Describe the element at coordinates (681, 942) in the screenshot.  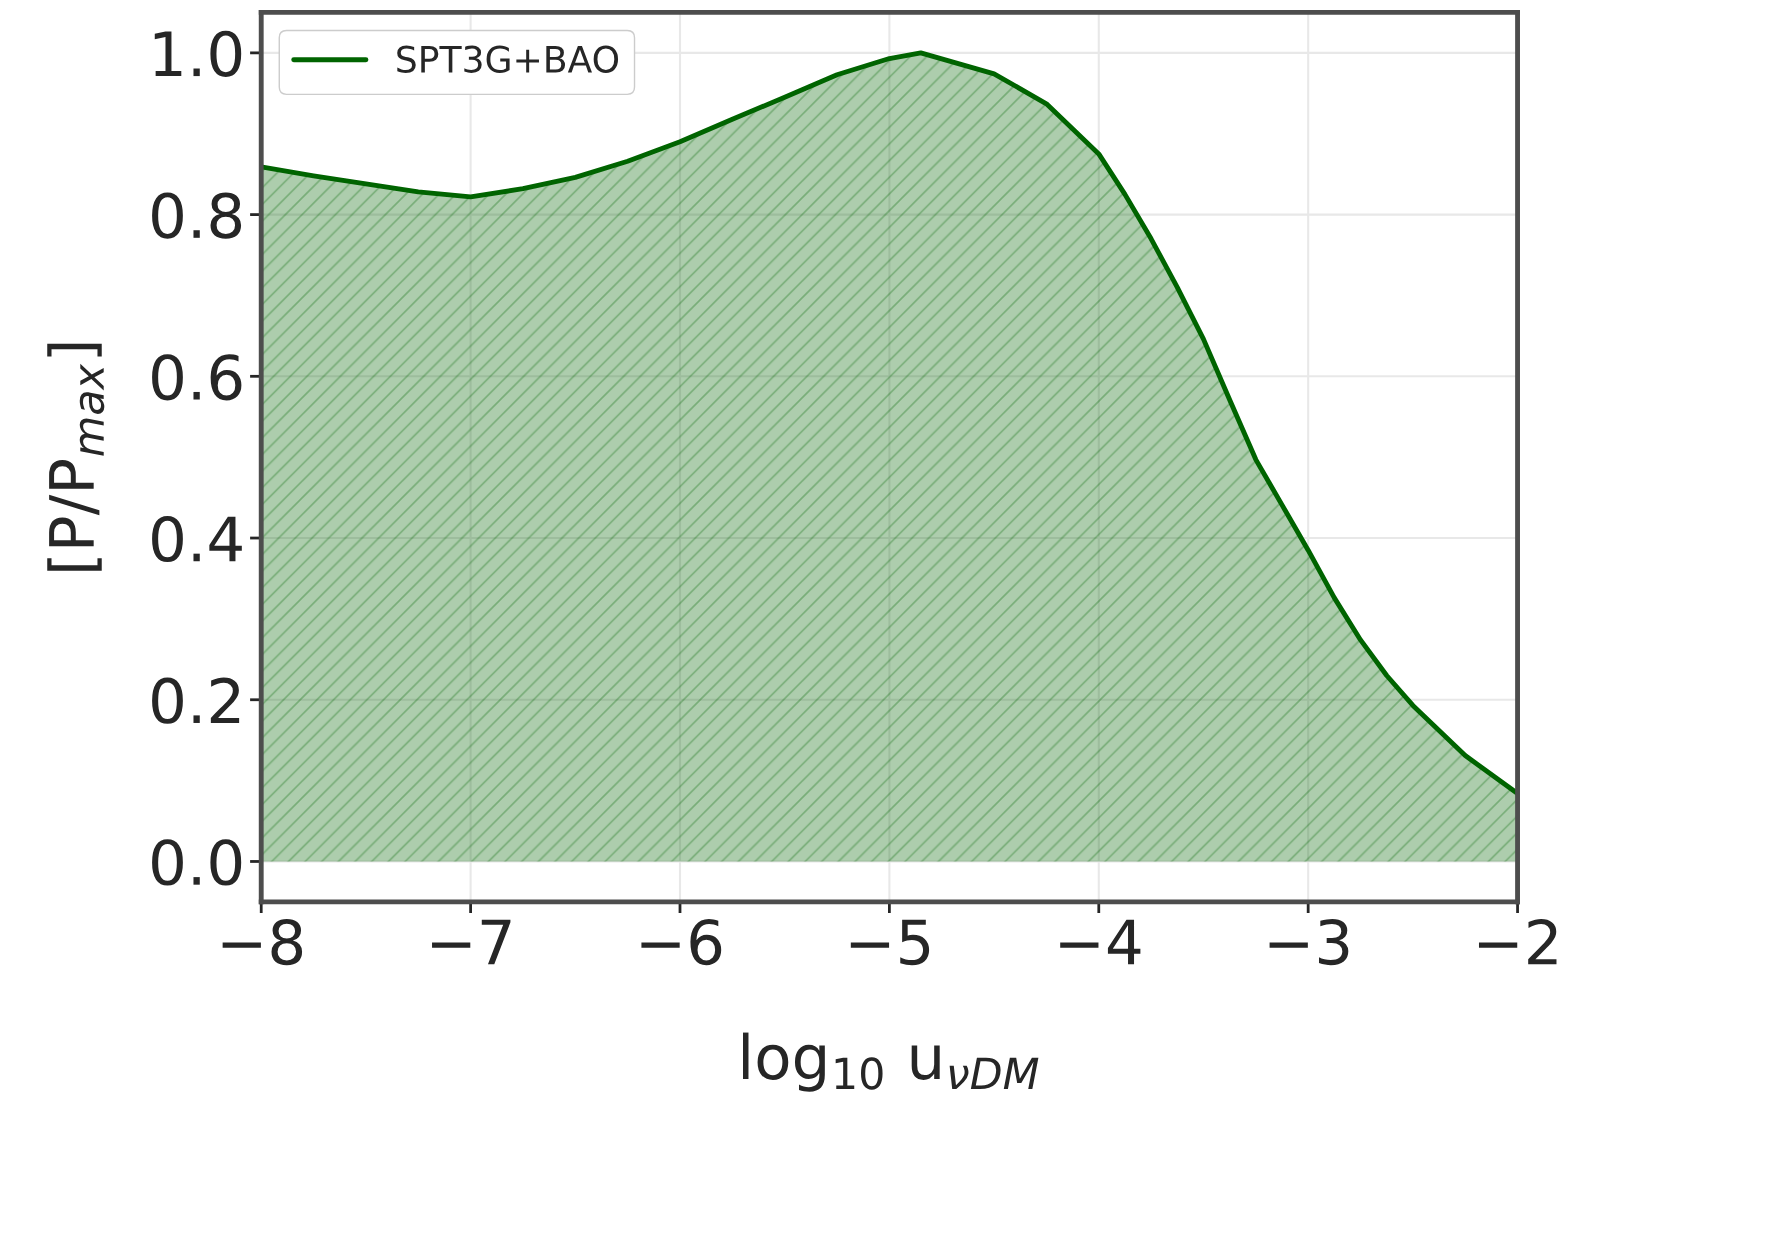
I see `x-tick-label: −6` at that location.